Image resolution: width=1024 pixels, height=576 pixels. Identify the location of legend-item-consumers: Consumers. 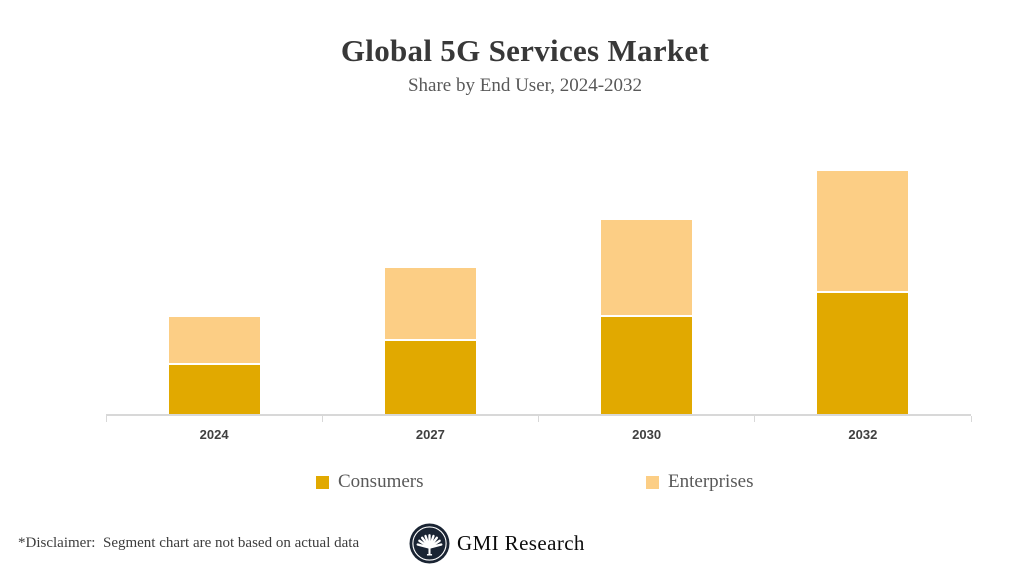
(370, 482).